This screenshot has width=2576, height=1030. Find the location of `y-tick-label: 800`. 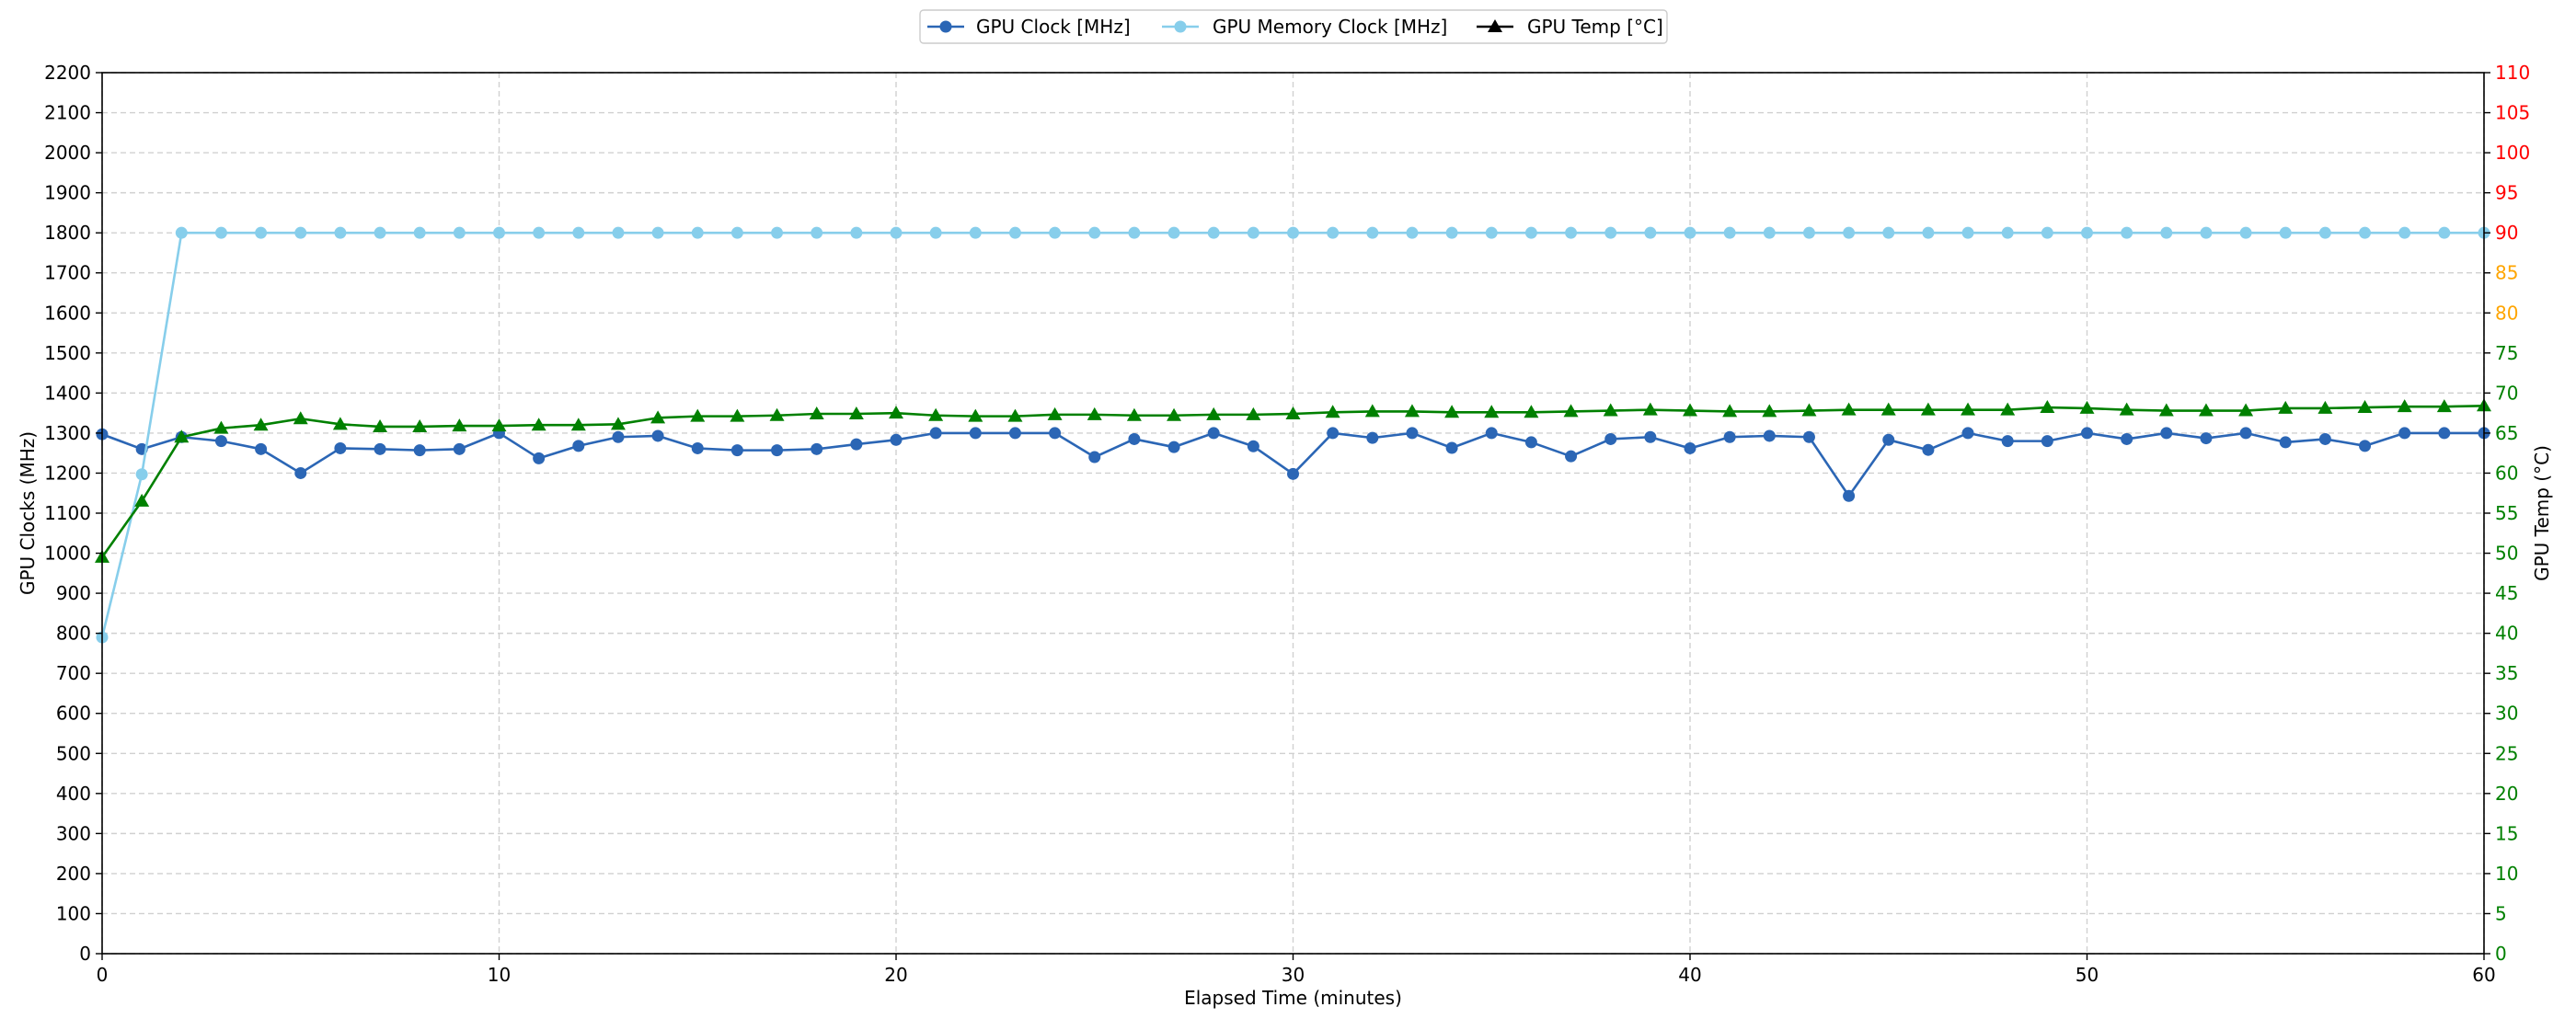

y-tick-label: 800 is located at coordinates (73, 634).